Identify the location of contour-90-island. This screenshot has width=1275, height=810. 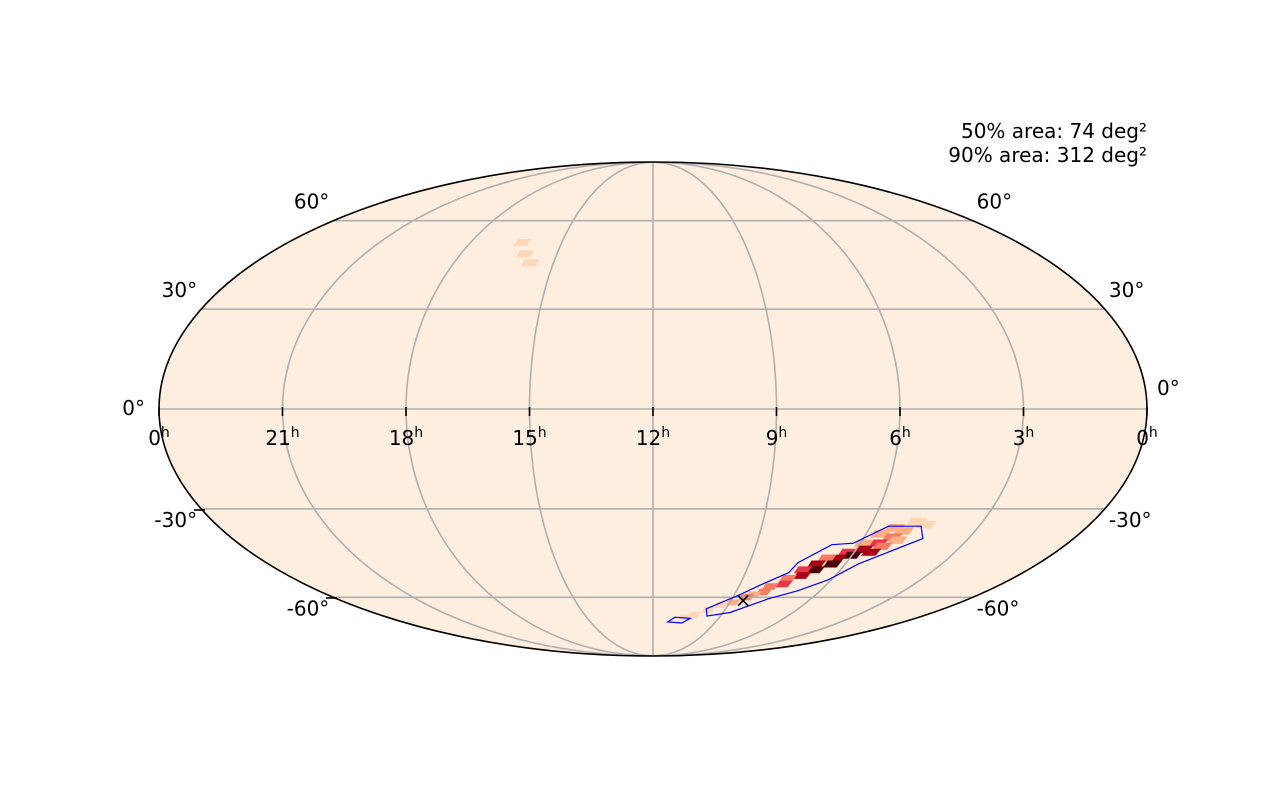
(679, 620).